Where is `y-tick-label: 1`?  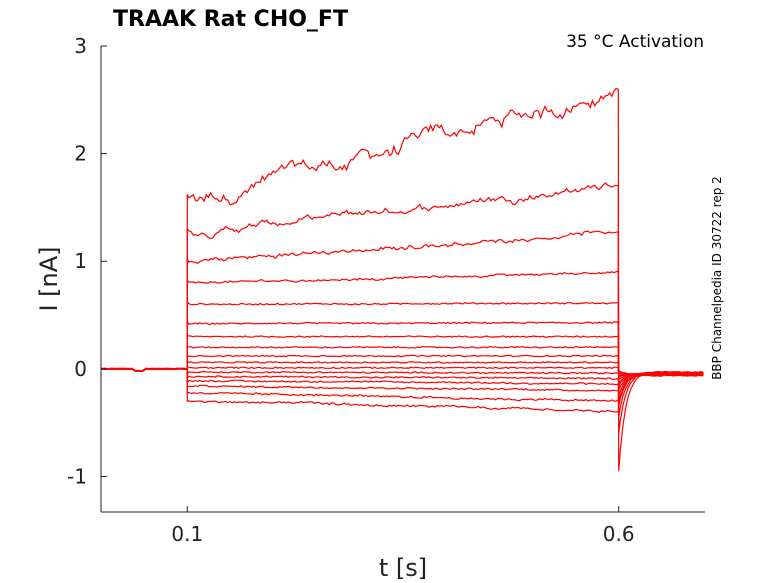
y-tick-label: 1 is located at coordinates (80, 261).